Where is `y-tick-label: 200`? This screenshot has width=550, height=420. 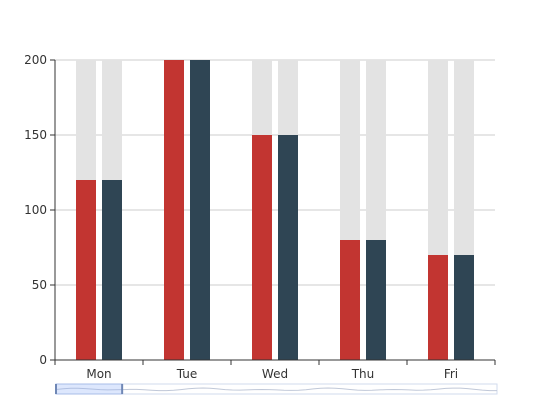 y-tick-label: 200 is located at coordinates (35, 60).